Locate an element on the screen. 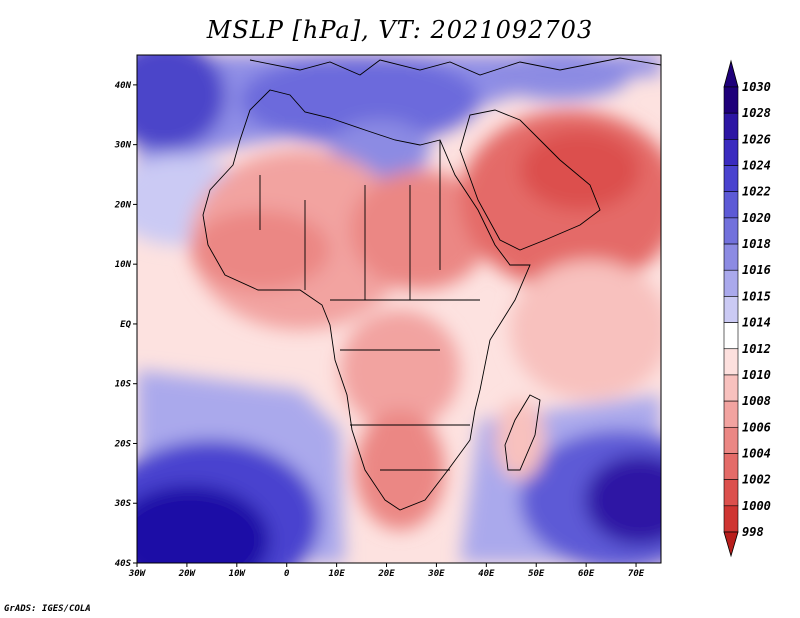 The width and height of the screenshot is (800, 618). colorbar-label: 1024 is located at coordinates (756, 166).